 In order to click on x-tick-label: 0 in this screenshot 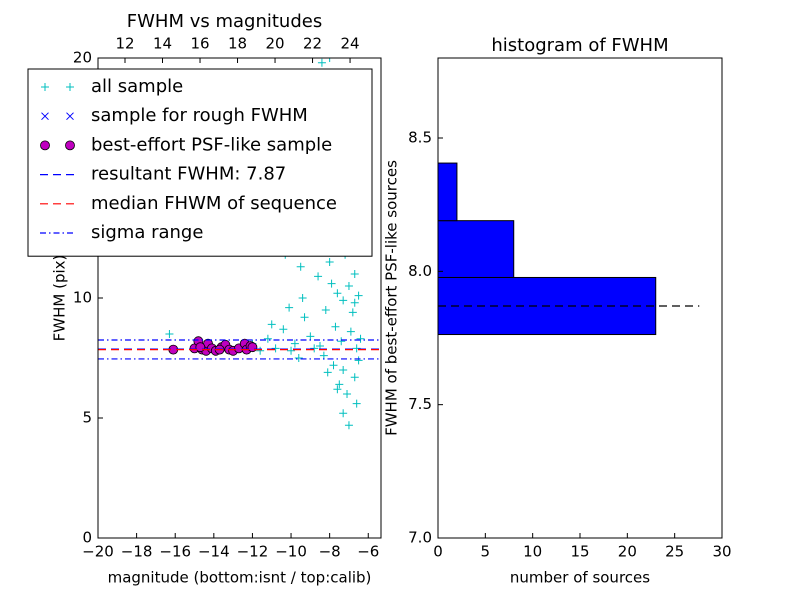, I will do `click(438, 552)`.